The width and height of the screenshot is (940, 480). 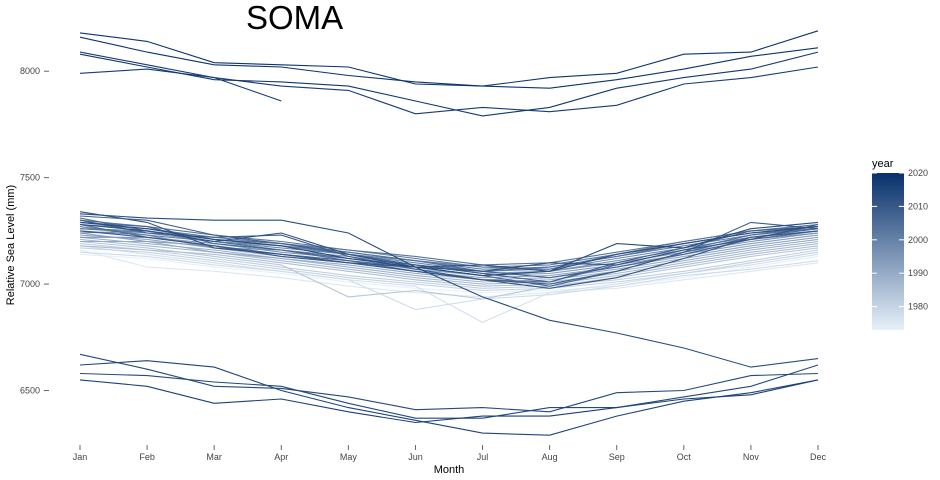 I want to click on legend: year 1980 1990 2000 2010 2020, so click(x=900, y=244).